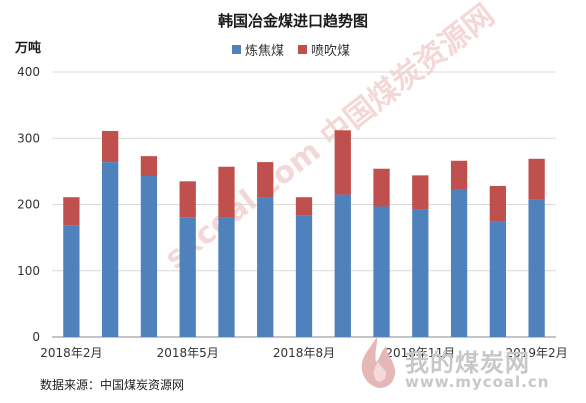 The width and height of the screenshot is (586, 403). What do you see at coordinates (28, 271) in the screenshot?
I see `y-tick-label: 100` at bounding box center [28, 271].